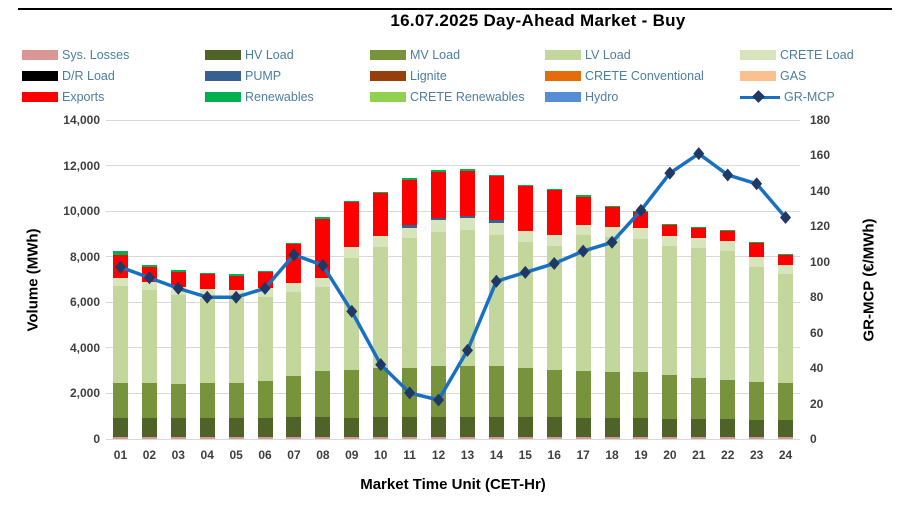 This screenshot has width=908, height=512. What do you see at coordinates (269, 54) in the screenshot?
I see `legend-label: HV Load` at bounding box center [269, 54].